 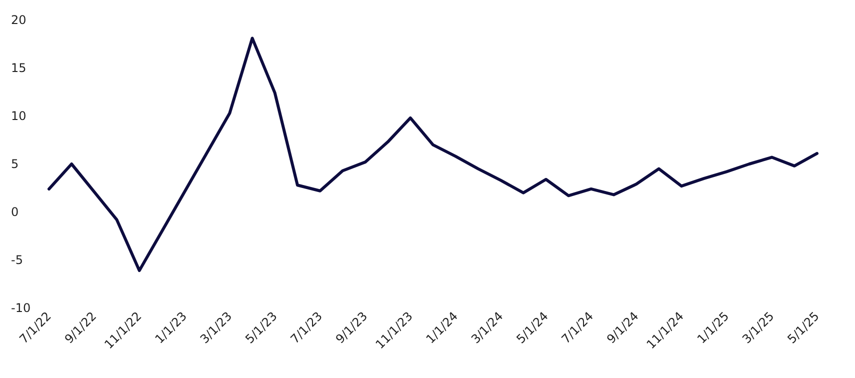 What do you see at coordinates (15, 164) in the screenshot?
I see `y-tick-label: 5` at bounding box center [15, 164].